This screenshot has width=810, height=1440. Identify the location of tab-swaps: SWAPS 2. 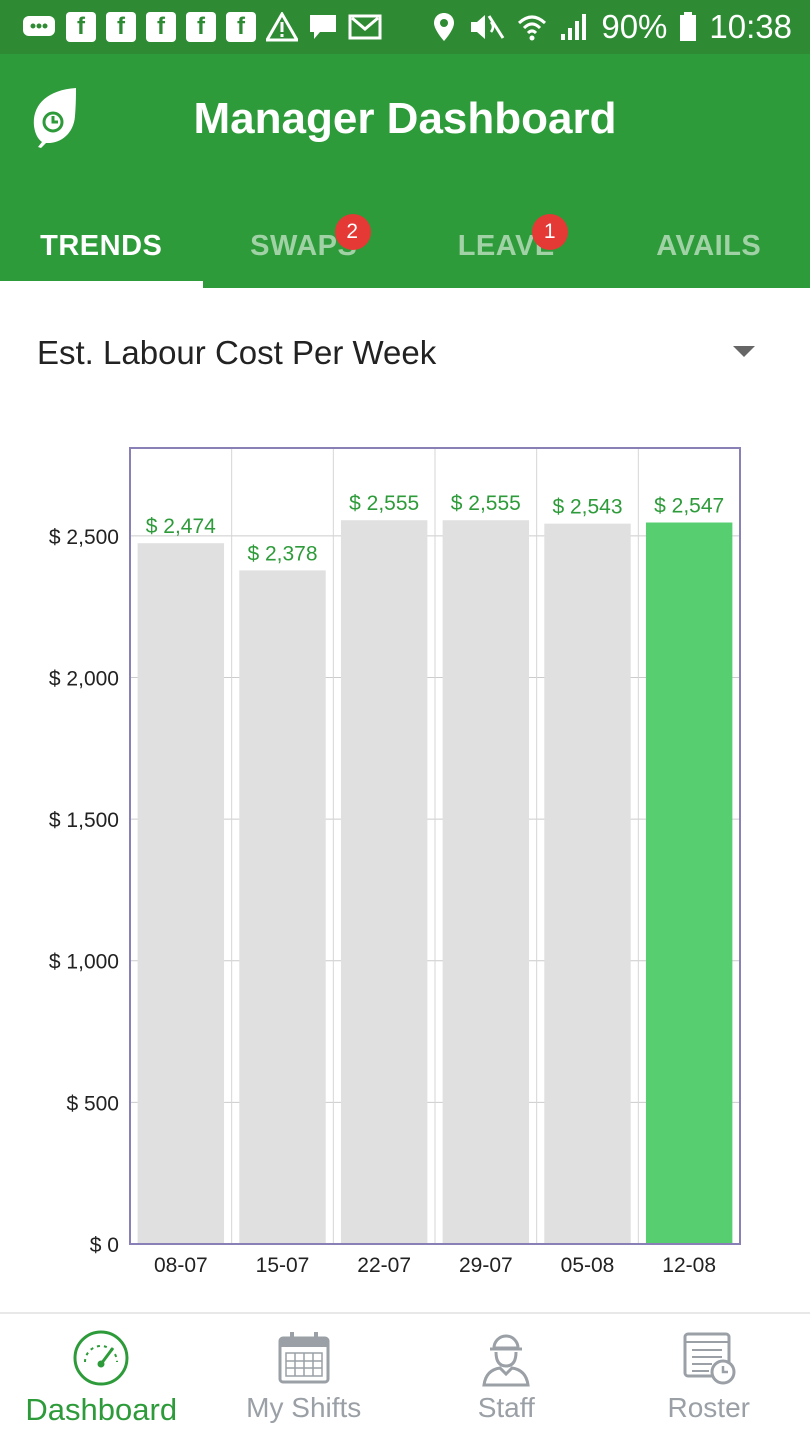
(304, 246).